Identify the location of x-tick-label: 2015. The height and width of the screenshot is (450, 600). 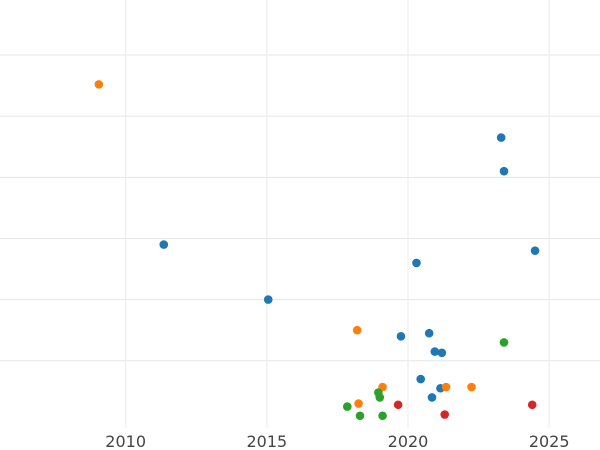
(266, 441).